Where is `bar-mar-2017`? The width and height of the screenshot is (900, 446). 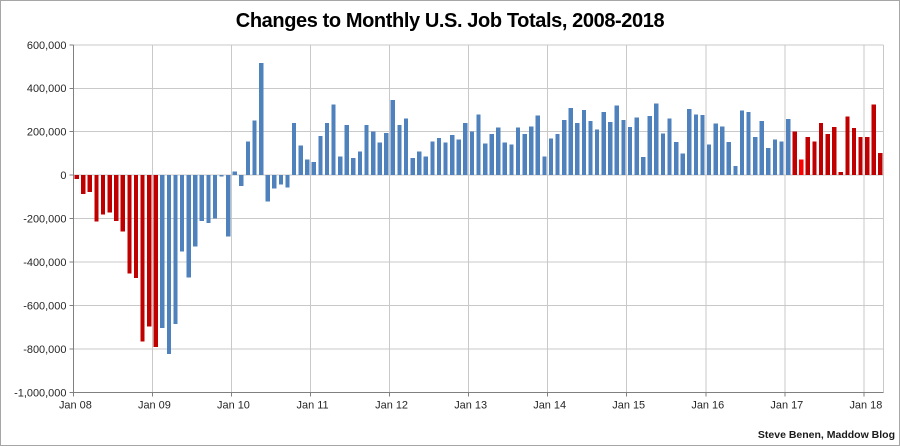 bar-mar-2017 is located at coordinates (801, 167).